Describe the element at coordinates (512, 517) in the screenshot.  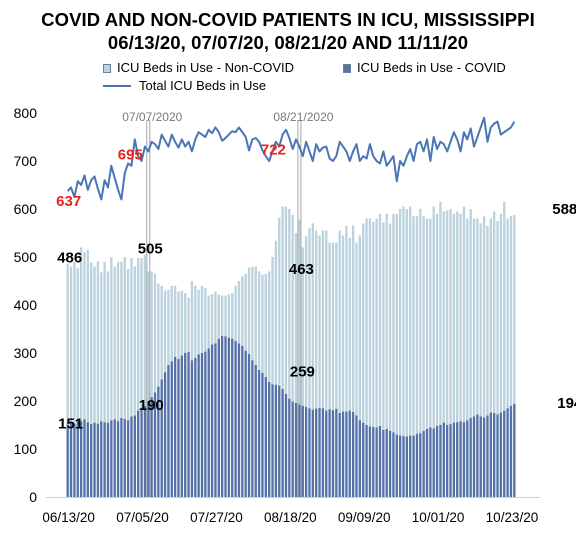
I see `x-tick-label: 10/23/20` at that location.